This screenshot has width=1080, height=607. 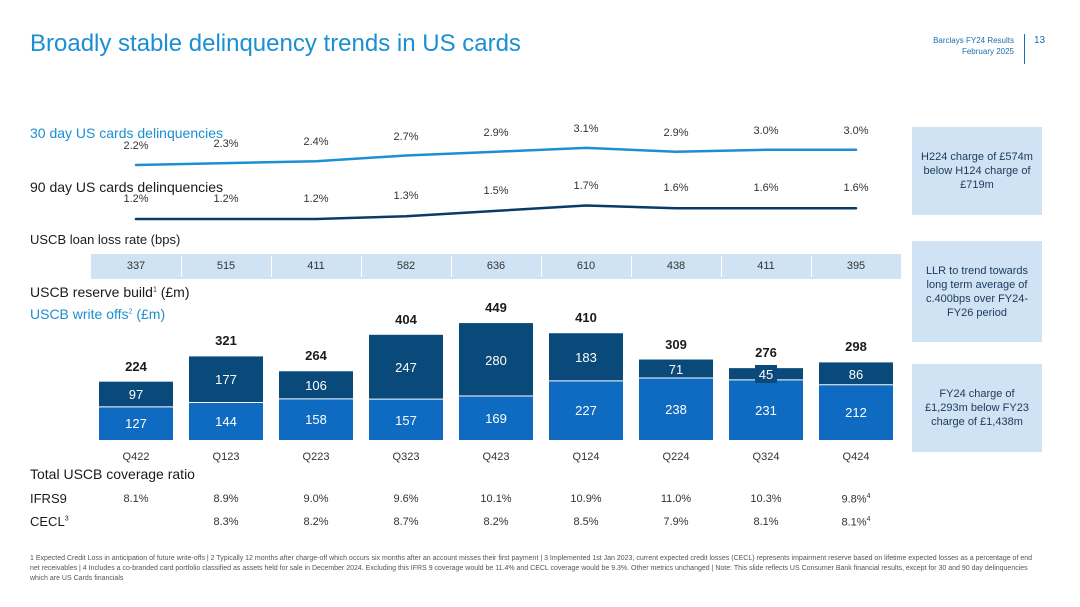 What do you see at coordinates (406, 367) in the screenshot?
I see `reserve-build-value: 247` at bounding box center [406, 367].